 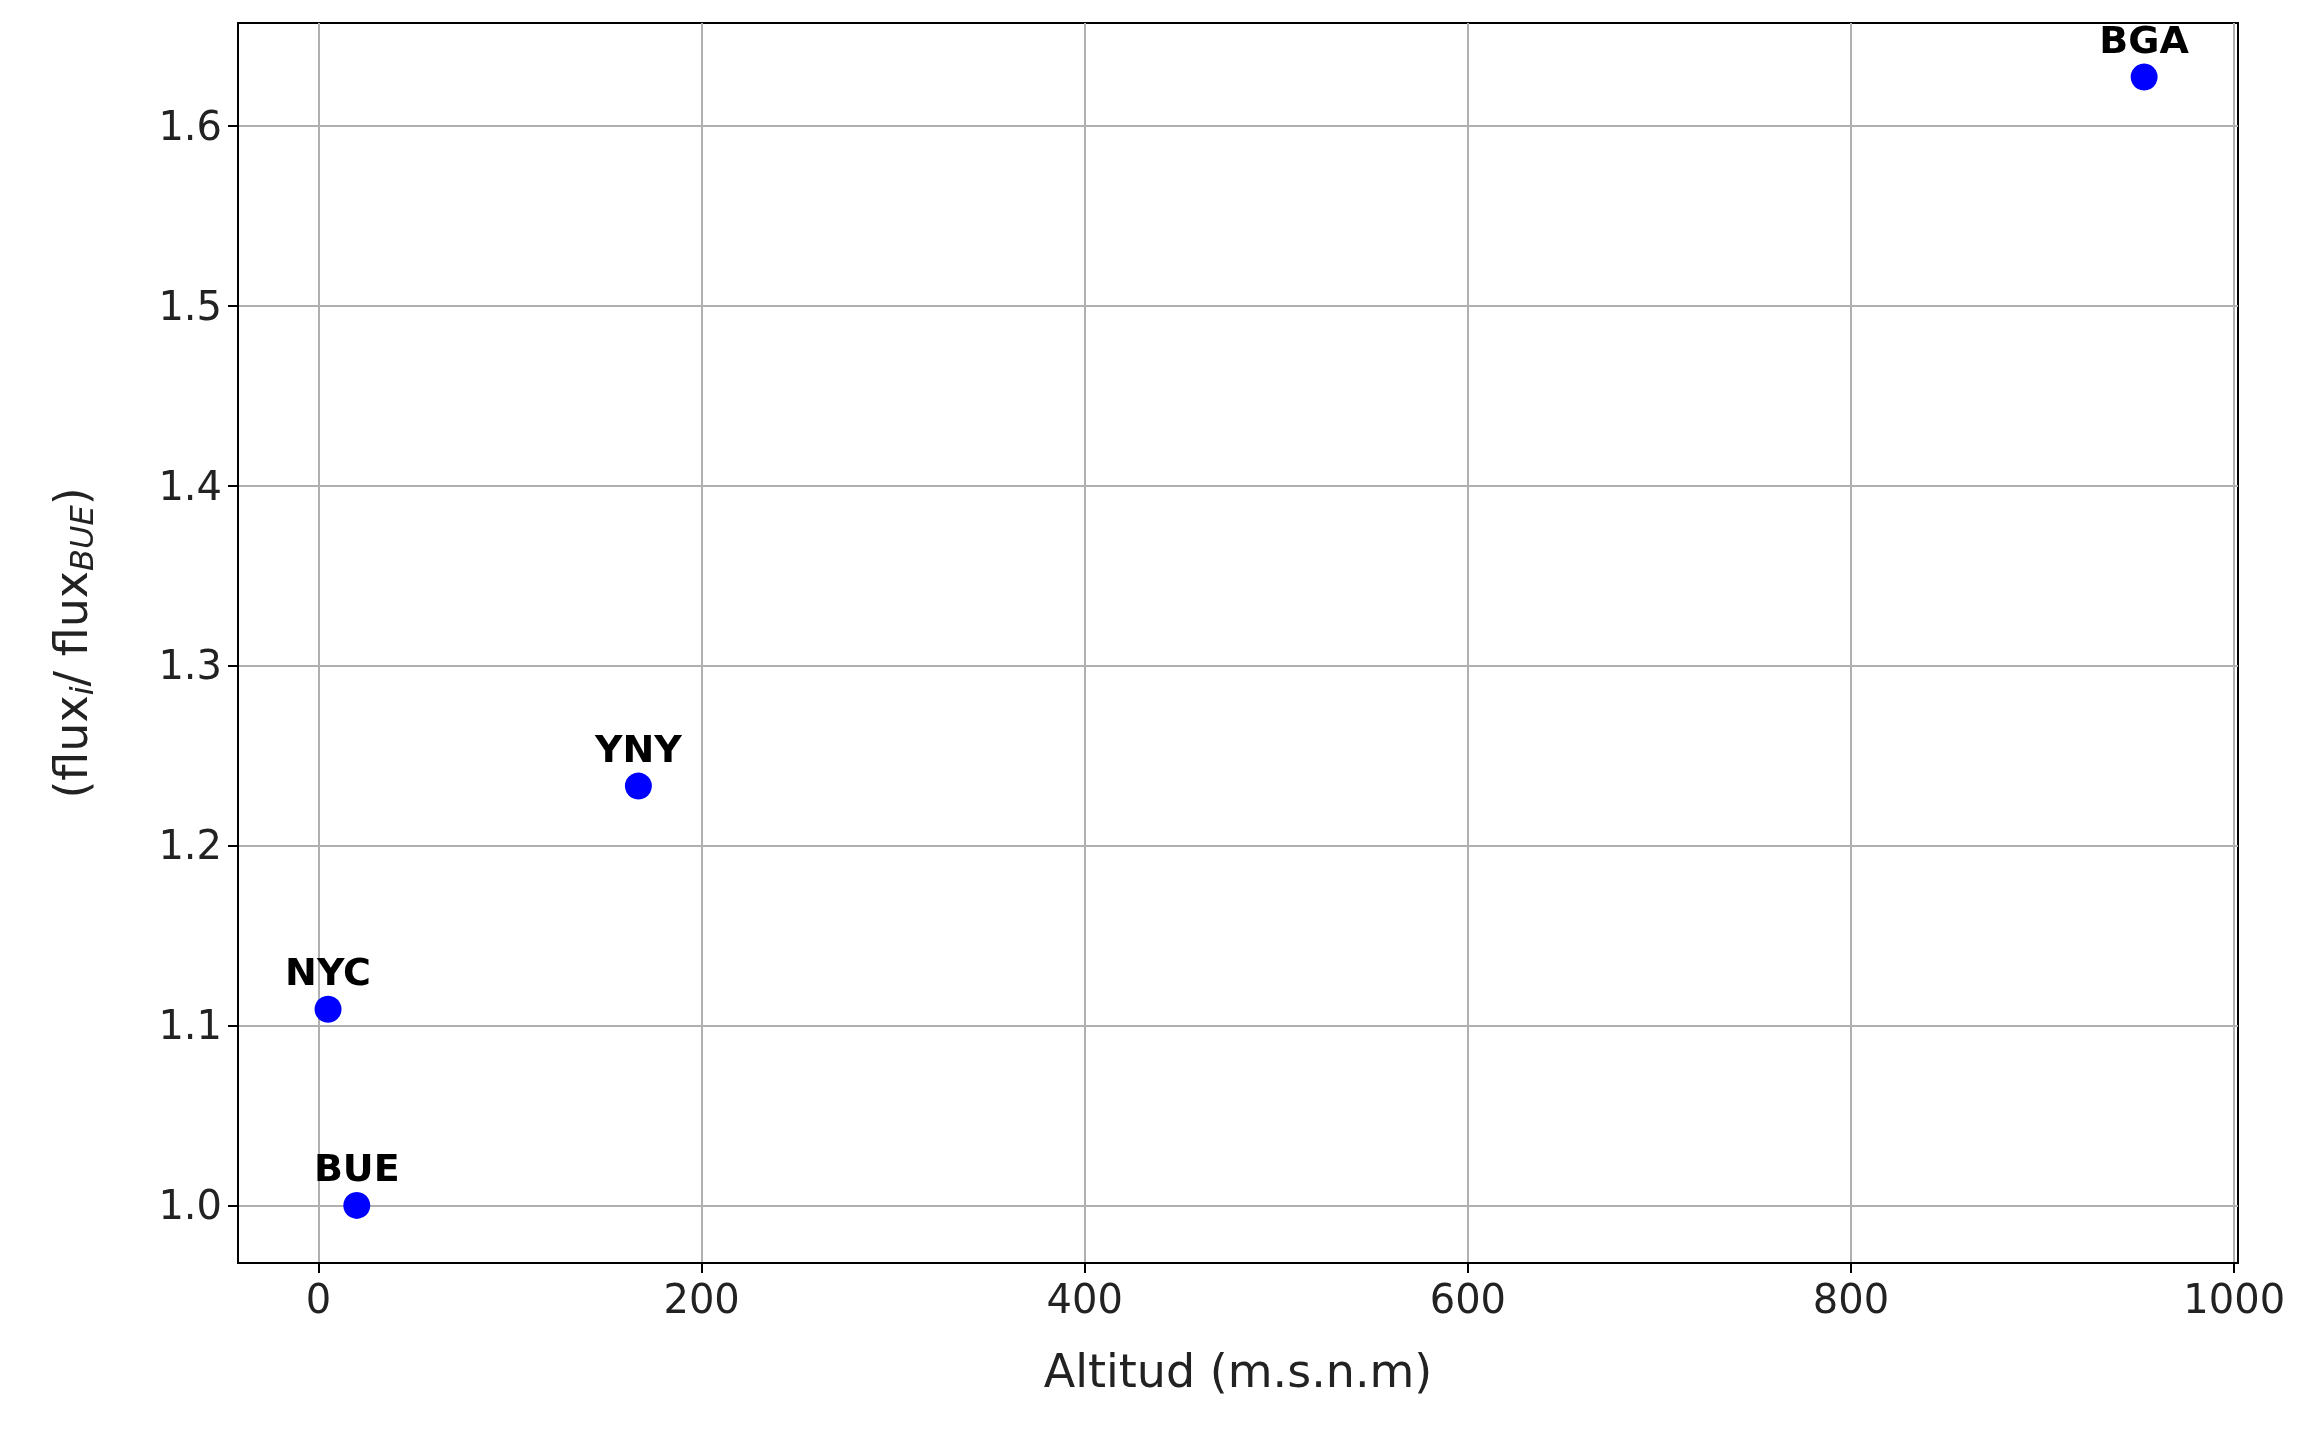 I want to click on x-tick-label: 1000, so click(x=2234, y=1299).